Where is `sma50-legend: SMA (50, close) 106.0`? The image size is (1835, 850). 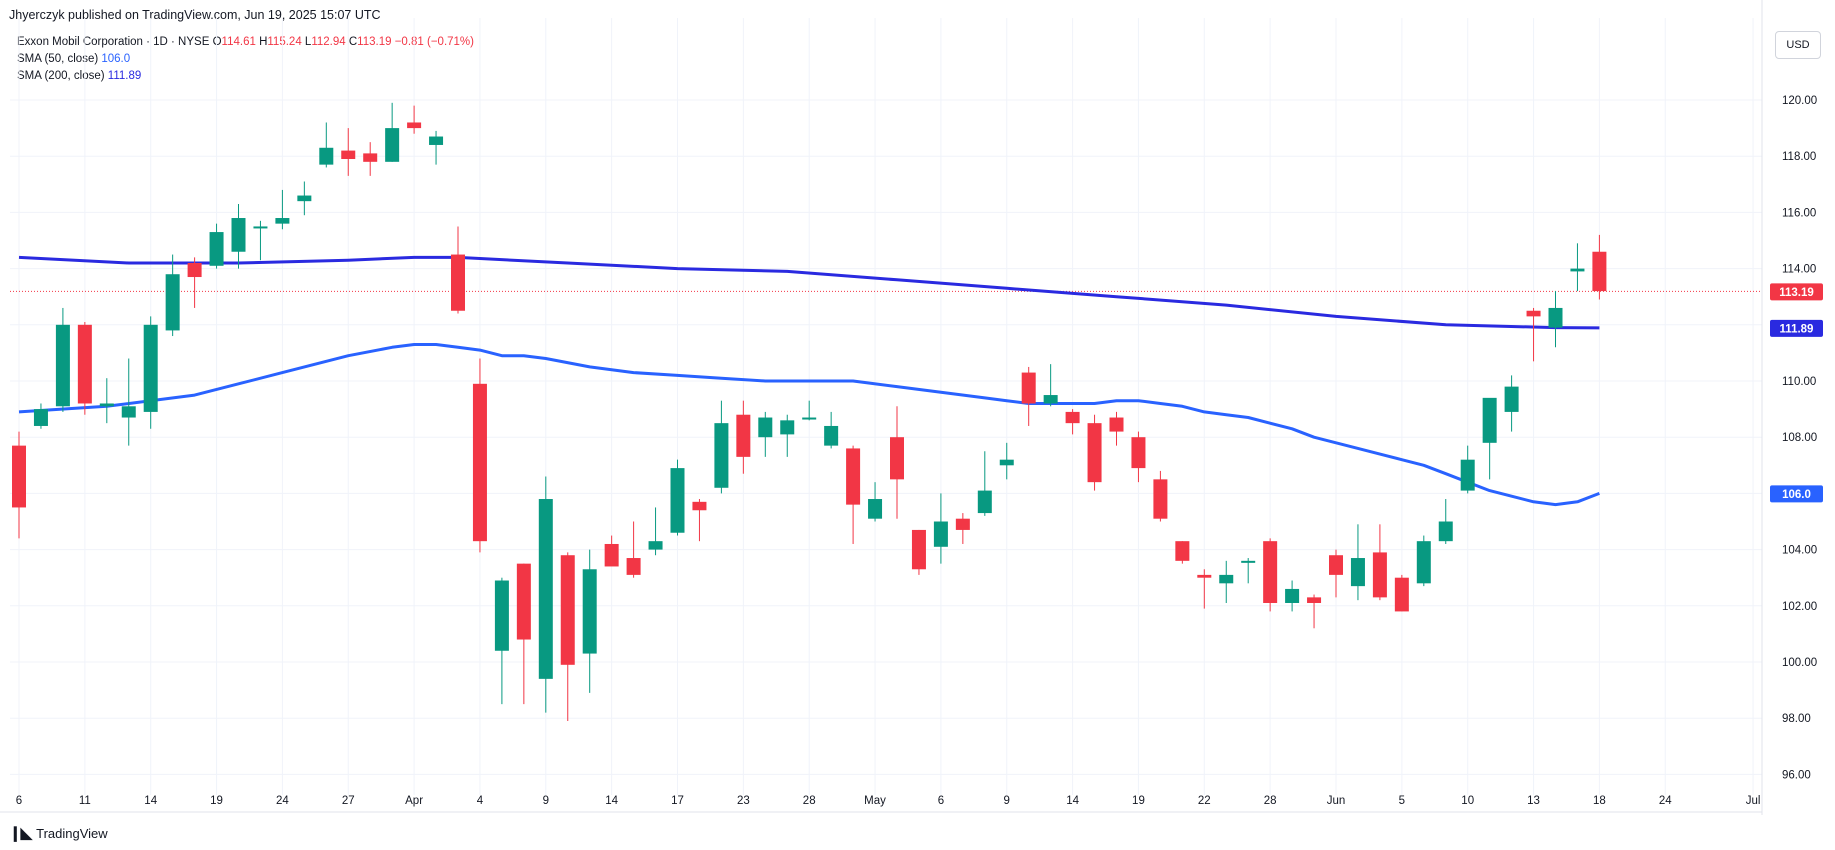
sma50-legend: SMA (50, close) 106.0 is located at coordinates (245, 59).